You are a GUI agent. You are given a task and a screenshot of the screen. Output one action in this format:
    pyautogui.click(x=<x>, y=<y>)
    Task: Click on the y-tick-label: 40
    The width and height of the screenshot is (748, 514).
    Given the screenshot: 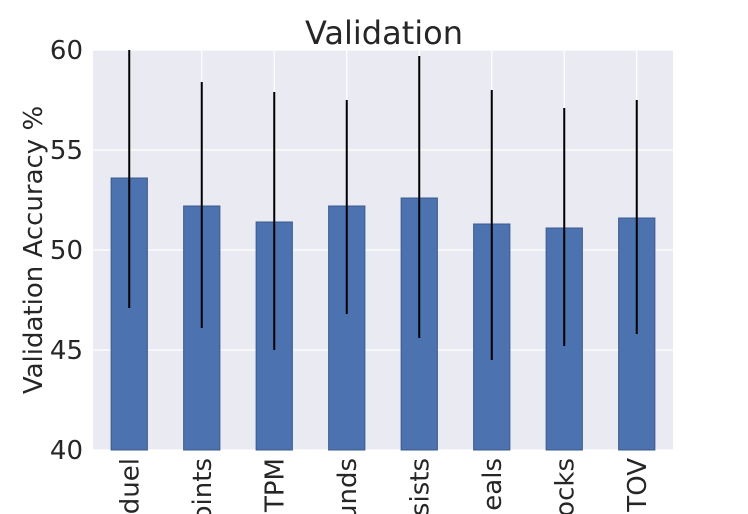 What is the action you would take?
    pyautogui.click(x=66, y=451)
    